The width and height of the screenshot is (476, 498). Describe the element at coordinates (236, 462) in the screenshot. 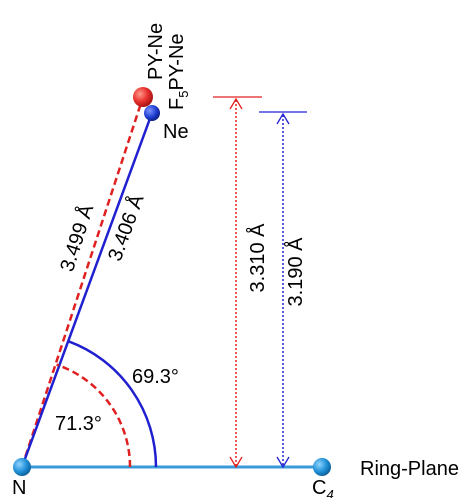

I see `height-arrow-bottom-py-ne` at that location.